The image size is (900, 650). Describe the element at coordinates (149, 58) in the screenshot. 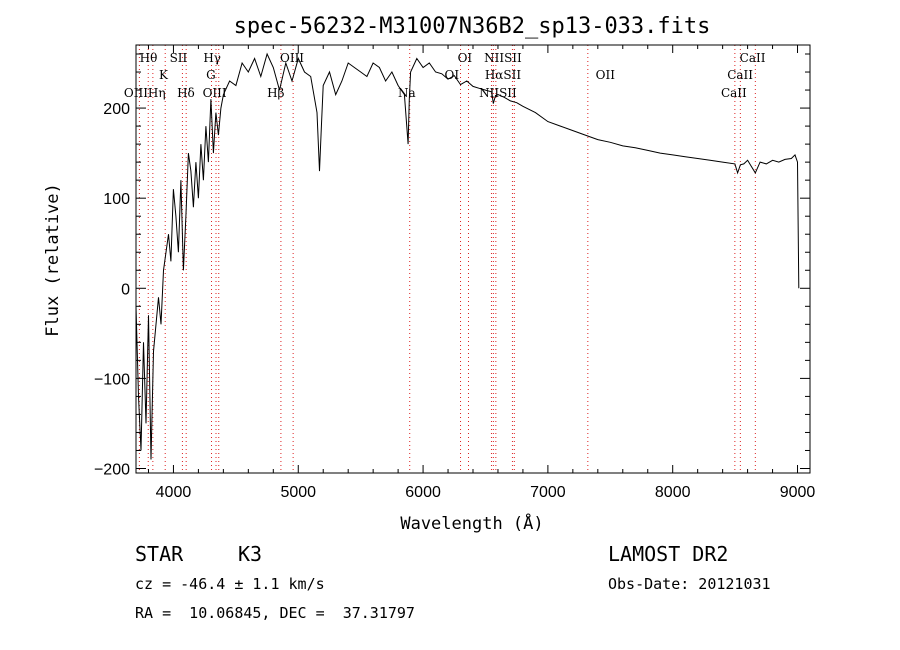

I see `line-label-0: Hθ` at that location.